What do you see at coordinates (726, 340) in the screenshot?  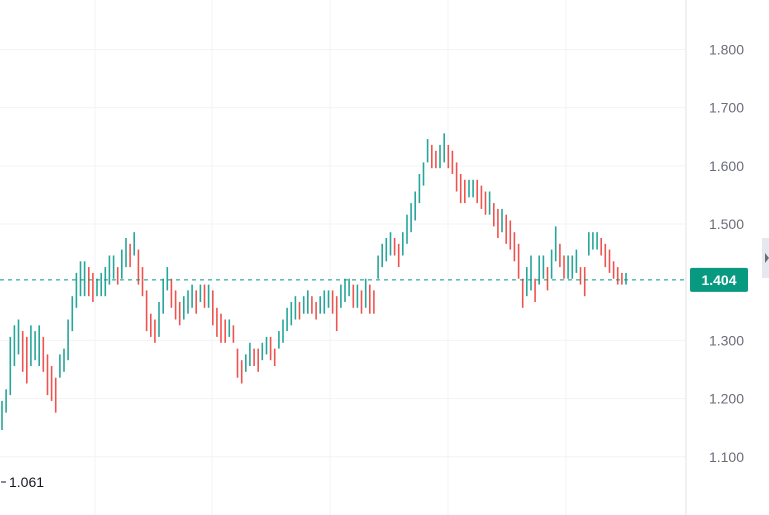 I see `price-tick-label: 1.300` at bounding box center [726, 340].